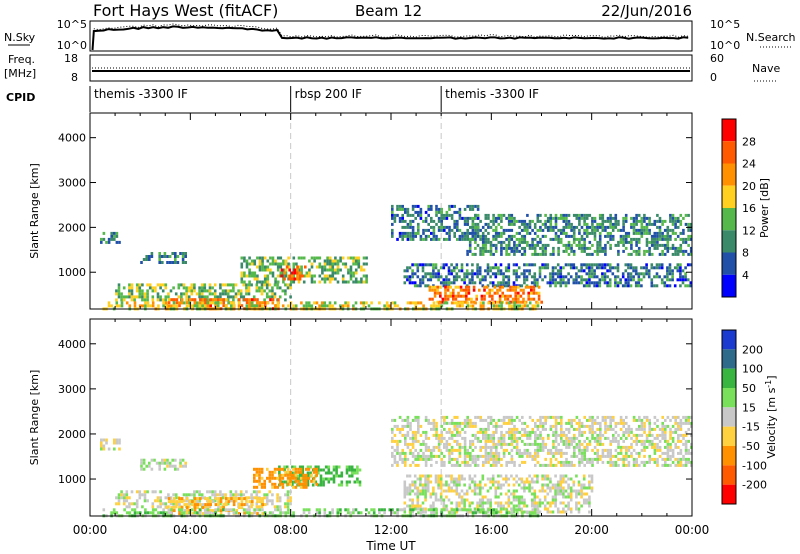 This screenshot has width=800, height=554. What do you see at coordinates (729, 152) in the screenshot?
I see `colorbar-swatch` at bounding box center [729, 152].